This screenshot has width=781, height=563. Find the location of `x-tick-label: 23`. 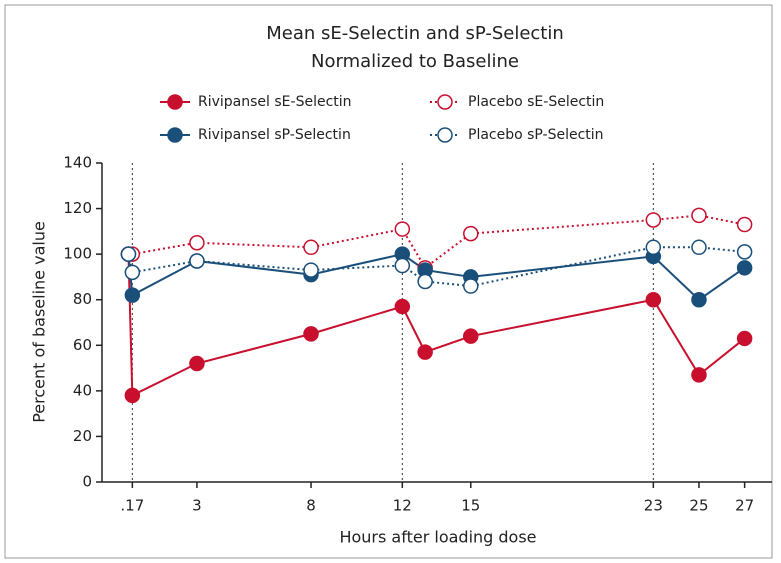

x-tick-label: 23 is located at coordinates (653, 506).